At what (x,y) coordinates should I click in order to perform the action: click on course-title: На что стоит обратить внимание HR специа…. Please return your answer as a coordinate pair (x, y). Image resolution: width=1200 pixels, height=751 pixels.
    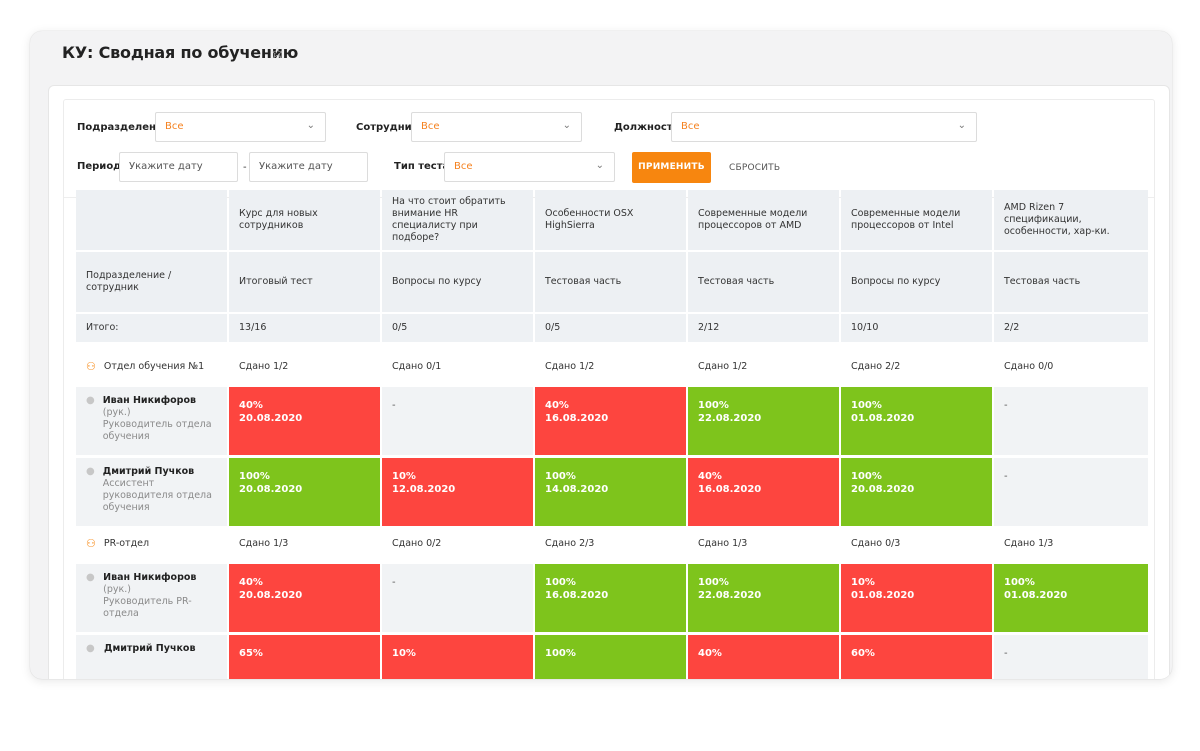
    Looking at the image, I should click on (449, 219).